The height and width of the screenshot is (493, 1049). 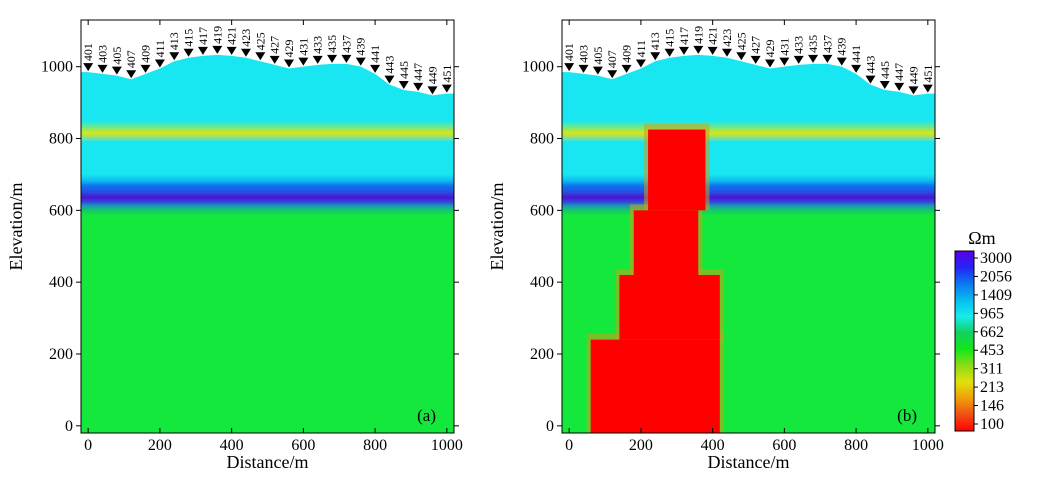 What do you see at coordinates (770, 48) in the screenshot?
I see `station-label: 429` at bounding box center [770, 48].